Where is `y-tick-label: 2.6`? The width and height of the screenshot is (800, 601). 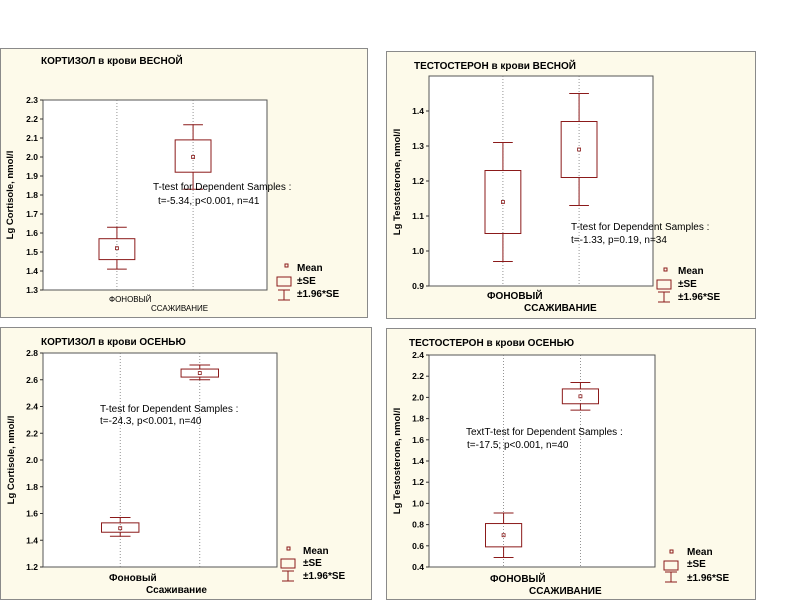 y-tick-label: 2.6 is located at coordinates (32, 380).